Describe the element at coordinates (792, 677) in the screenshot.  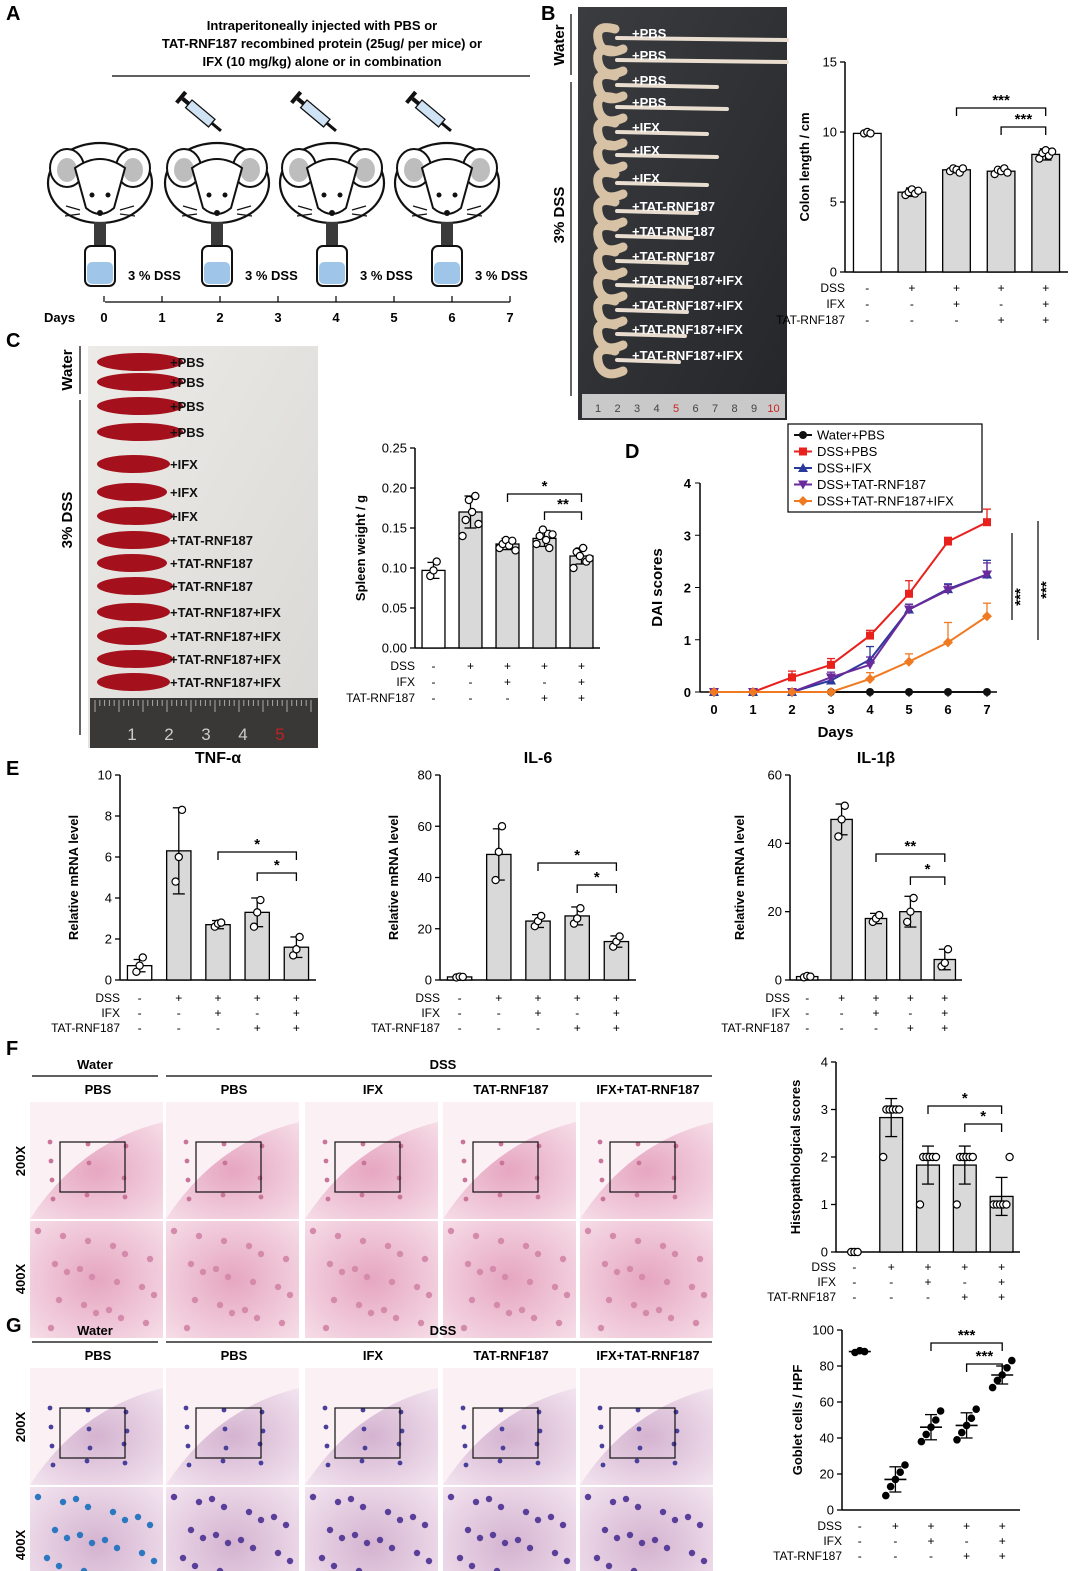
I see `marker-square` at that location.